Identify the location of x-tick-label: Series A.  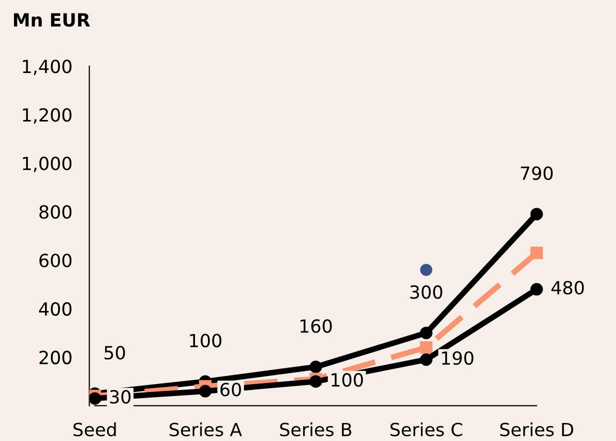
(206, 429).